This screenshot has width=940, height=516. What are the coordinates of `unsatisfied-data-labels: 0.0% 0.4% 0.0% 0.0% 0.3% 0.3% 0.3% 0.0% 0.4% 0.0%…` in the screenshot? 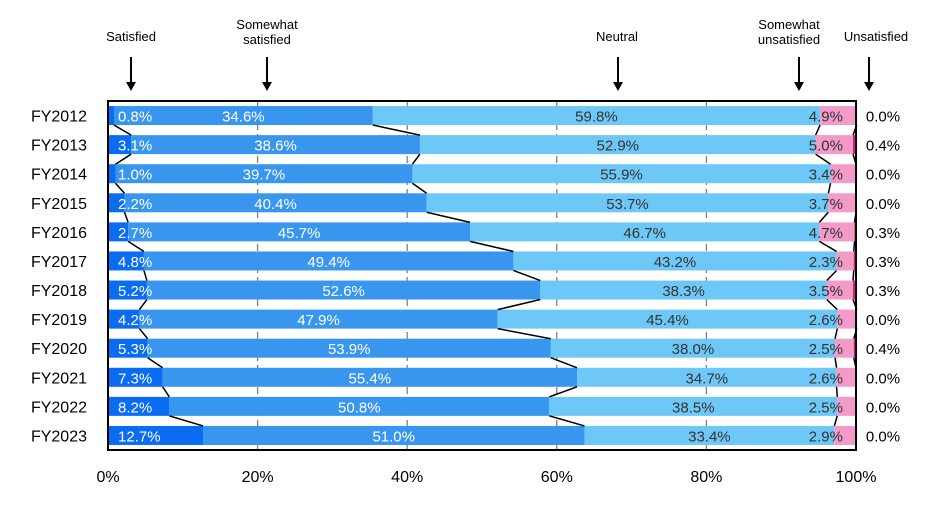 It's located at (883, 277).